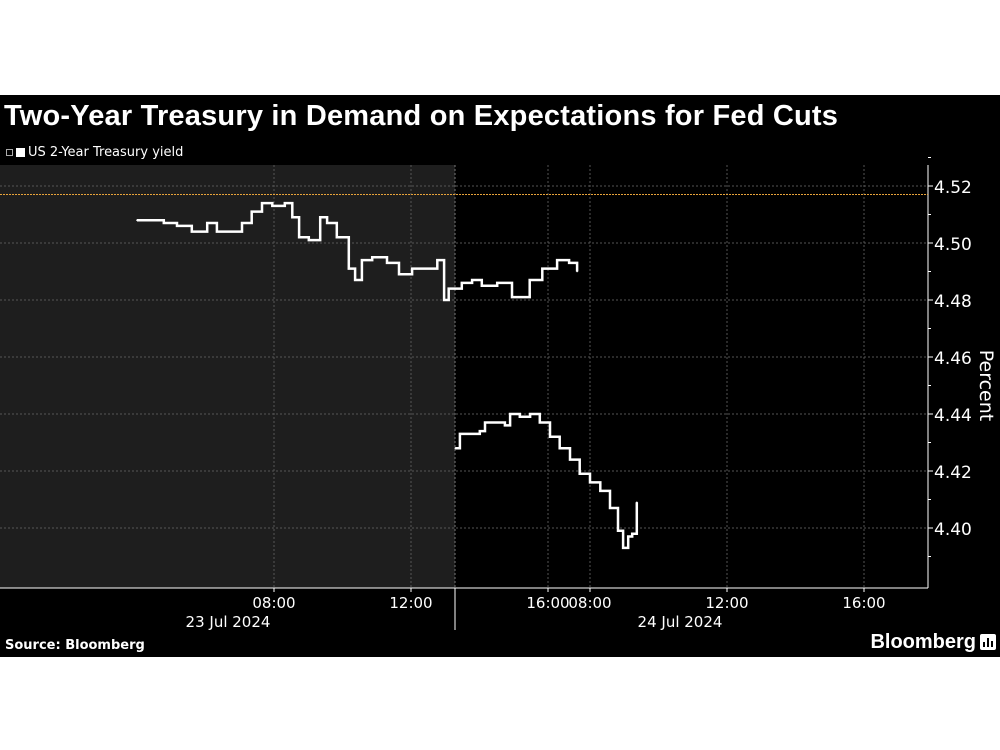  Describe the element at coordinates (953, 188) in the screenshot. I see `y-tick-label: 4.52` at that location.